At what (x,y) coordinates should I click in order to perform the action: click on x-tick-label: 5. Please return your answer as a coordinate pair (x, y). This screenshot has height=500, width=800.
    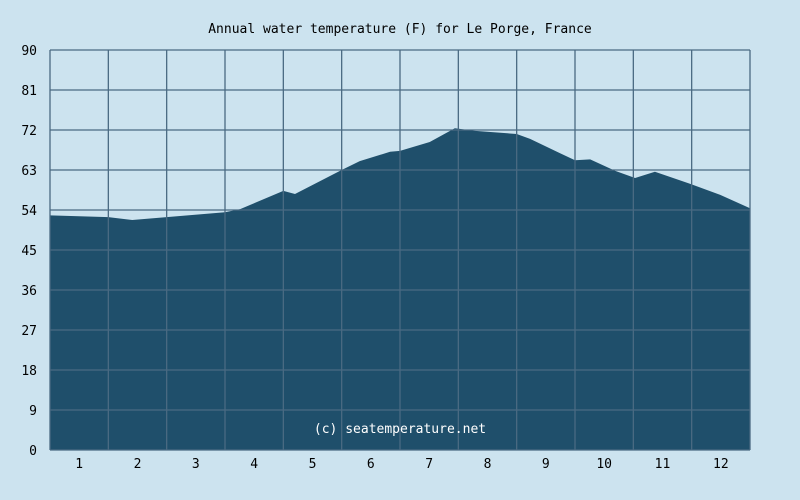
    Looking at the image, I should click on (313, 464).